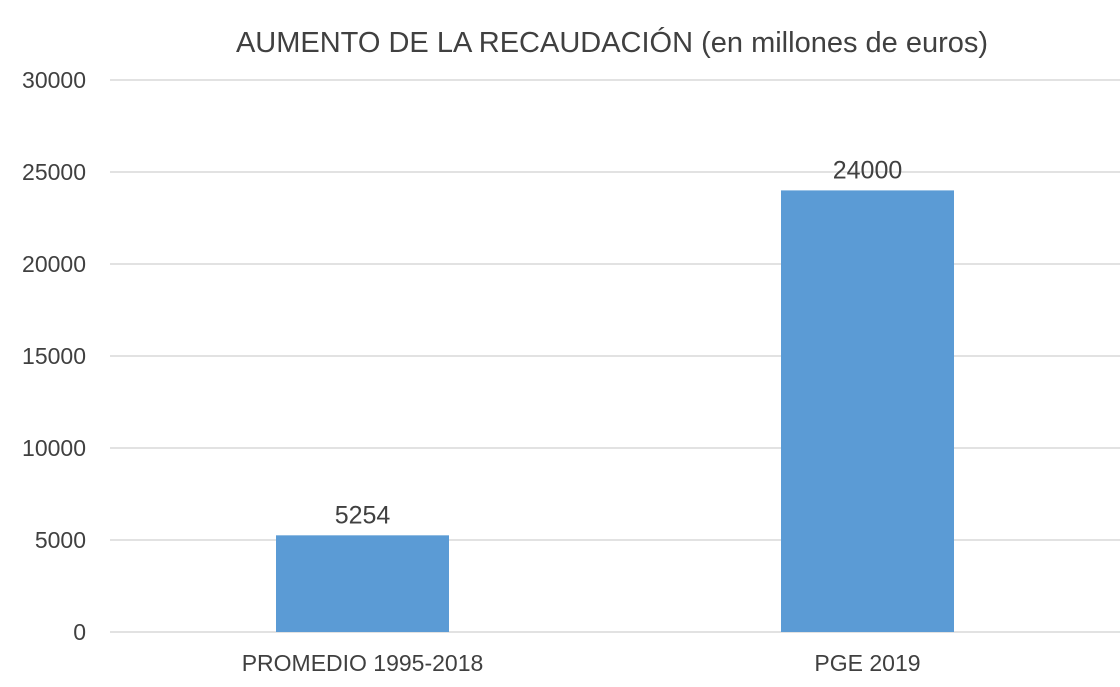 The image size is (1120, 687). What do you see at coordinates (54, 80) in the screenshot?
I see `y-tick-label: 30000` at bounding box center [54, 80].